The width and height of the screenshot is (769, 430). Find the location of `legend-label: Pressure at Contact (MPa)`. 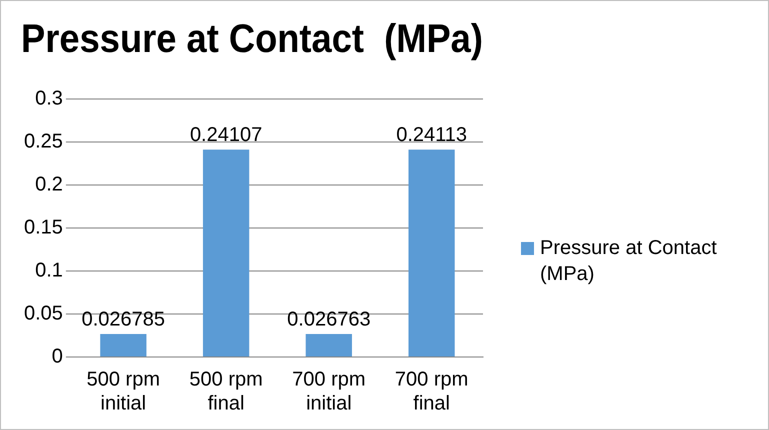

legend-label: Pressure at Contact (MPa) is located at coordinates (629, 261).